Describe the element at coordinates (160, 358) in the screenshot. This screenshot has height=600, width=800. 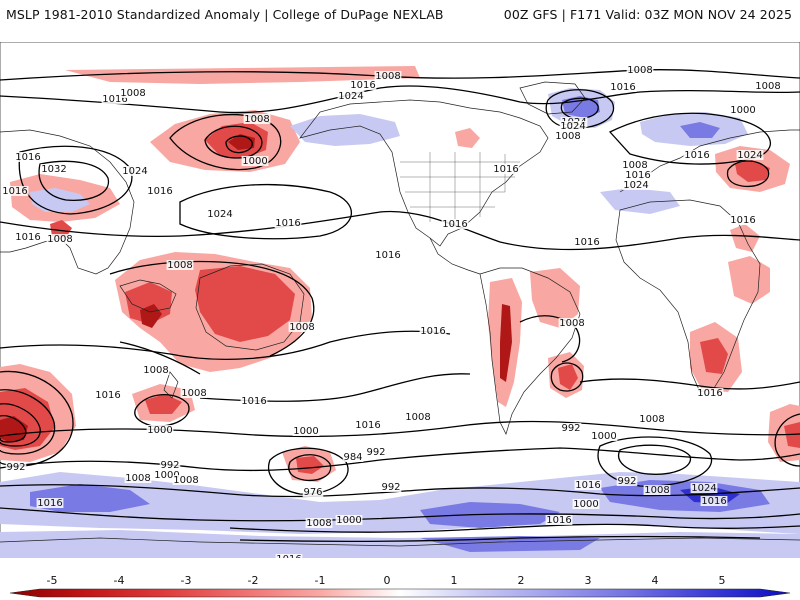
I see `isobar-1008-tropics-b` at that location.